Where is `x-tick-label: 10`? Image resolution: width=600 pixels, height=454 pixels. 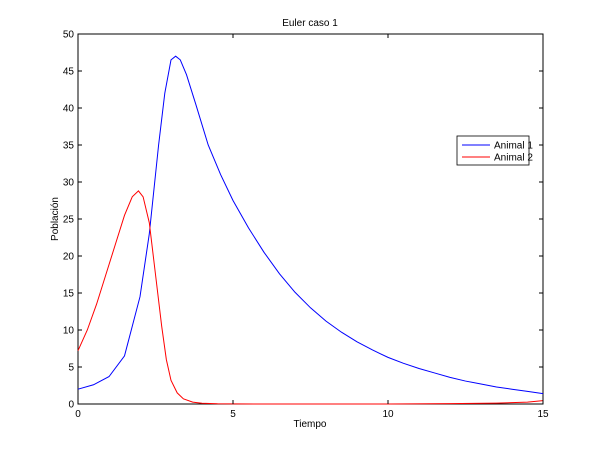
x-tick-label: 10 is located at coordinates (388, 414).